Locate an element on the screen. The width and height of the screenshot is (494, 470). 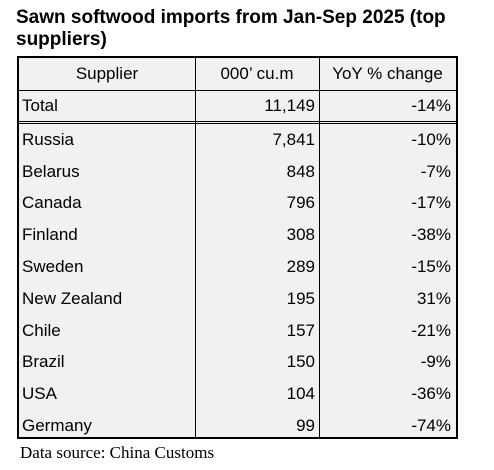
supplier-cell: Canada is located at coordinates (52, 203).